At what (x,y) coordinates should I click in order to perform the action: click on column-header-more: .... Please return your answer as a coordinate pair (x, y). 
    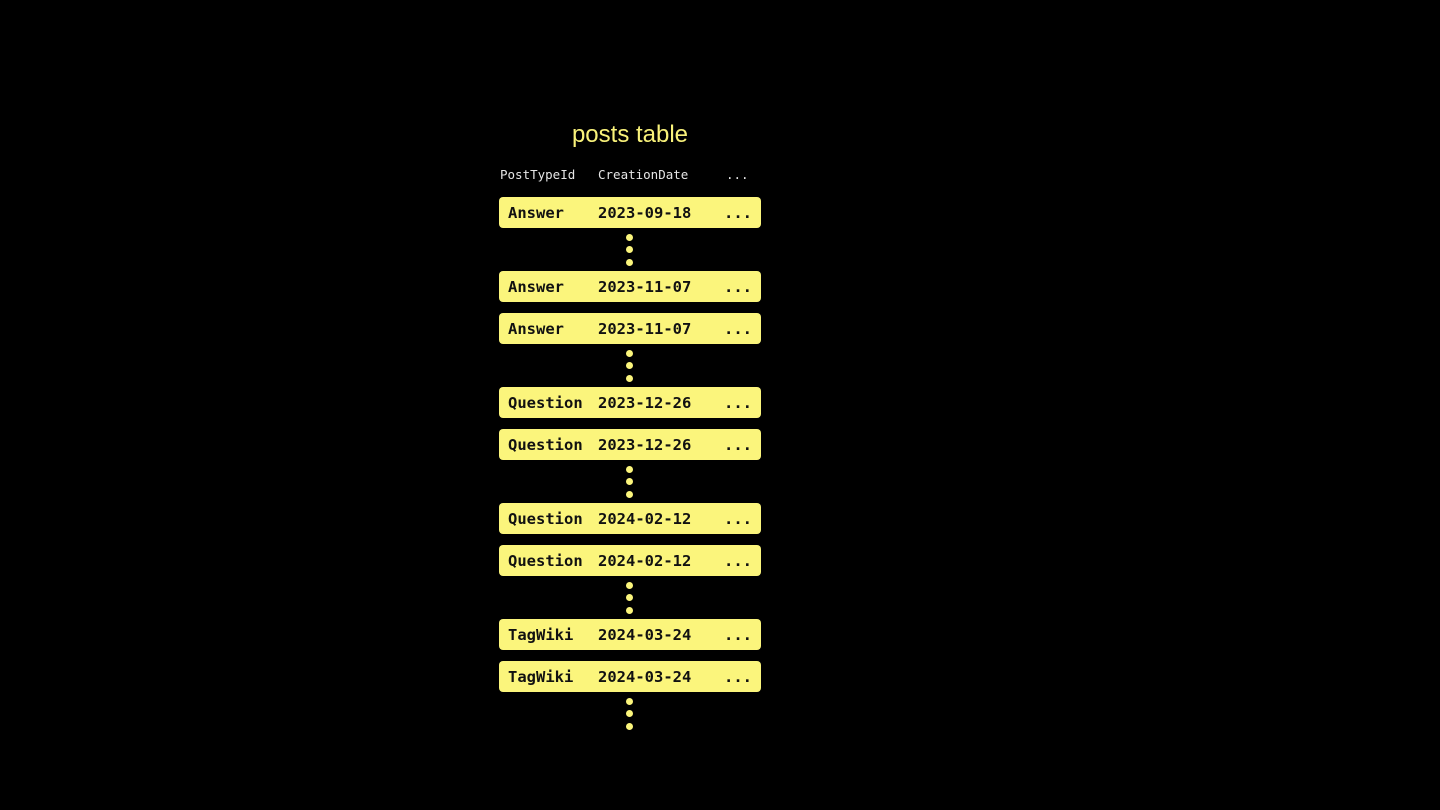
    Looking at the image, I should click on (737, 174).